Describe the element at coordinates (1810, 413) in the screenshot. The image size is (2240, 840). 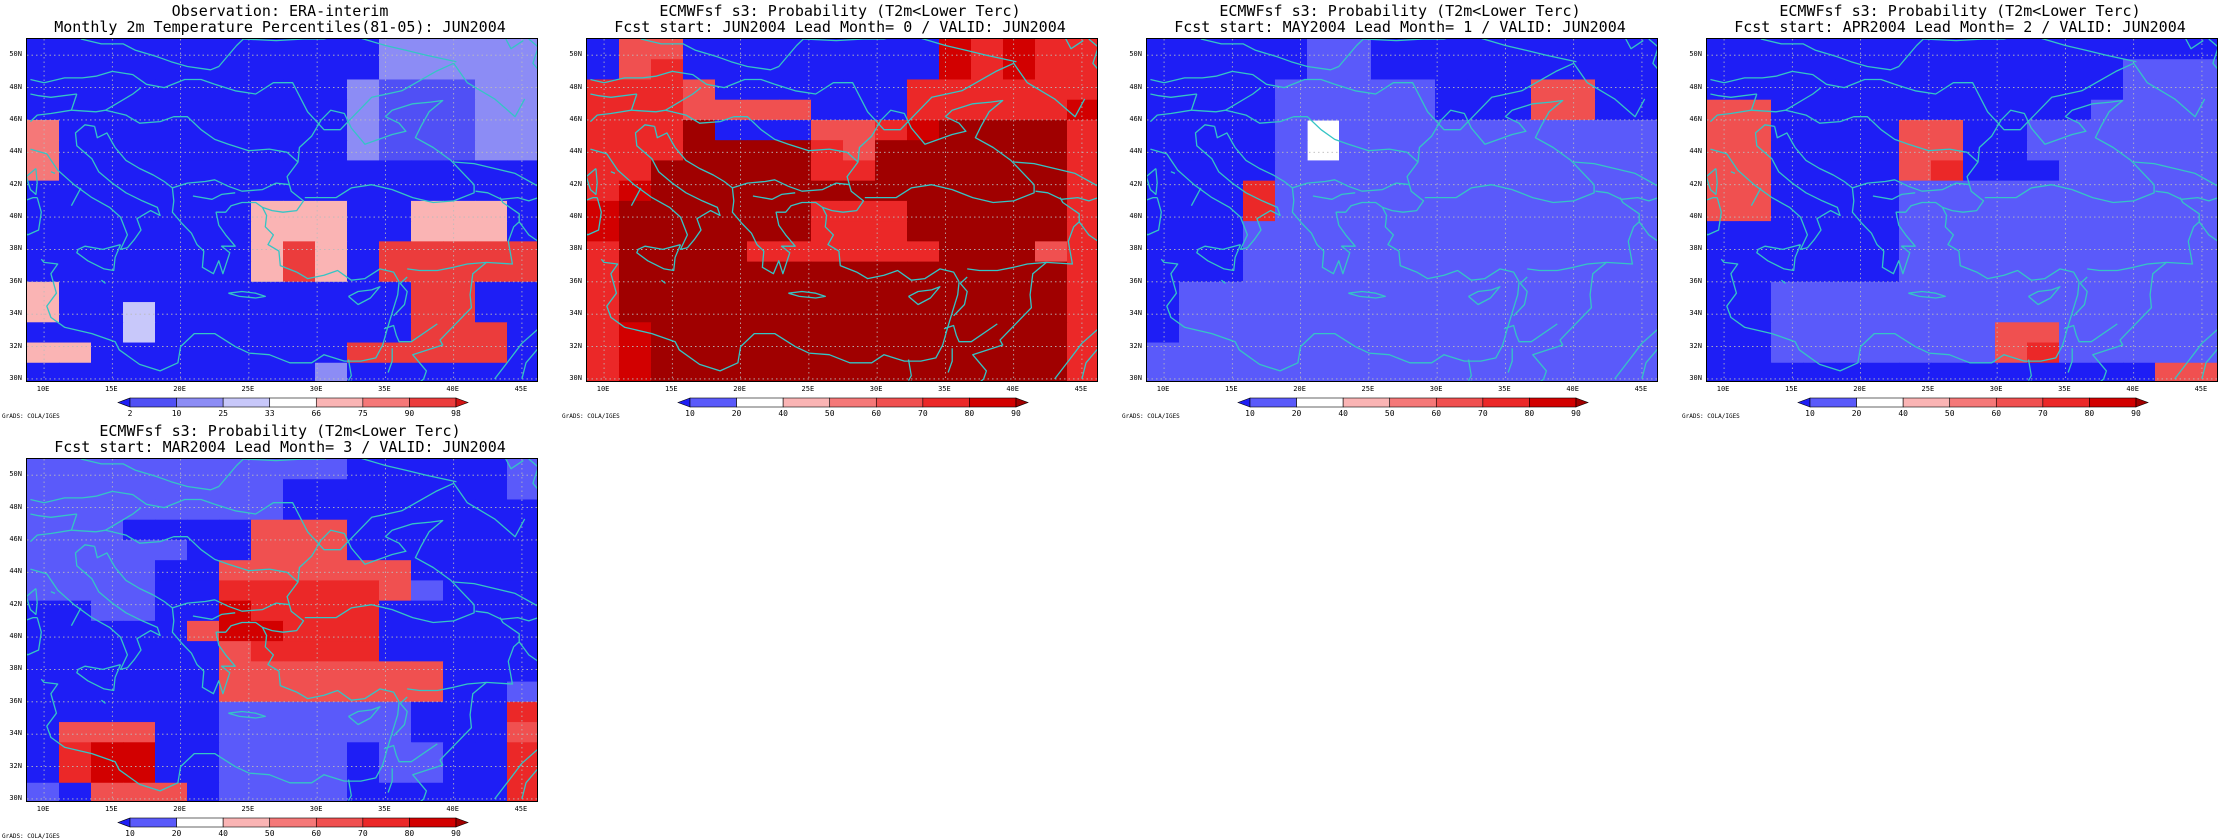
I see `colorbar-label: 10` at that location.